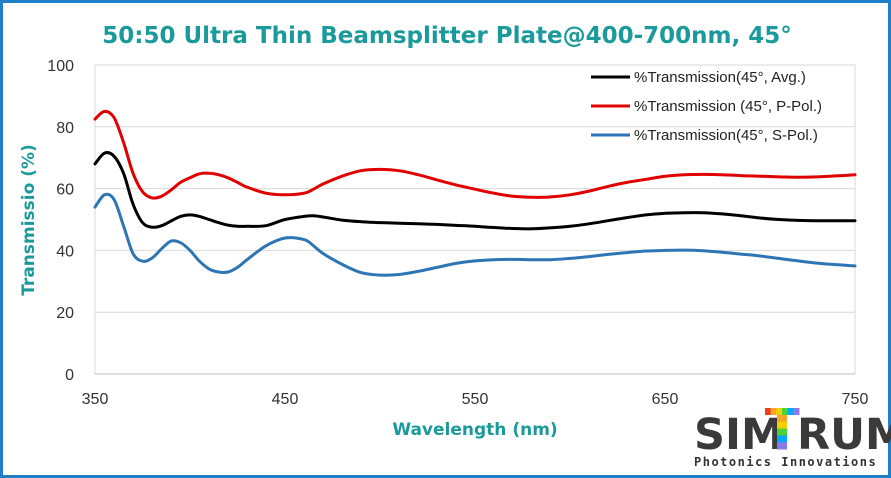 The width and height of the screenshot is (891, 478). I want to click on y-tick-label: 80, so click(65, 128).